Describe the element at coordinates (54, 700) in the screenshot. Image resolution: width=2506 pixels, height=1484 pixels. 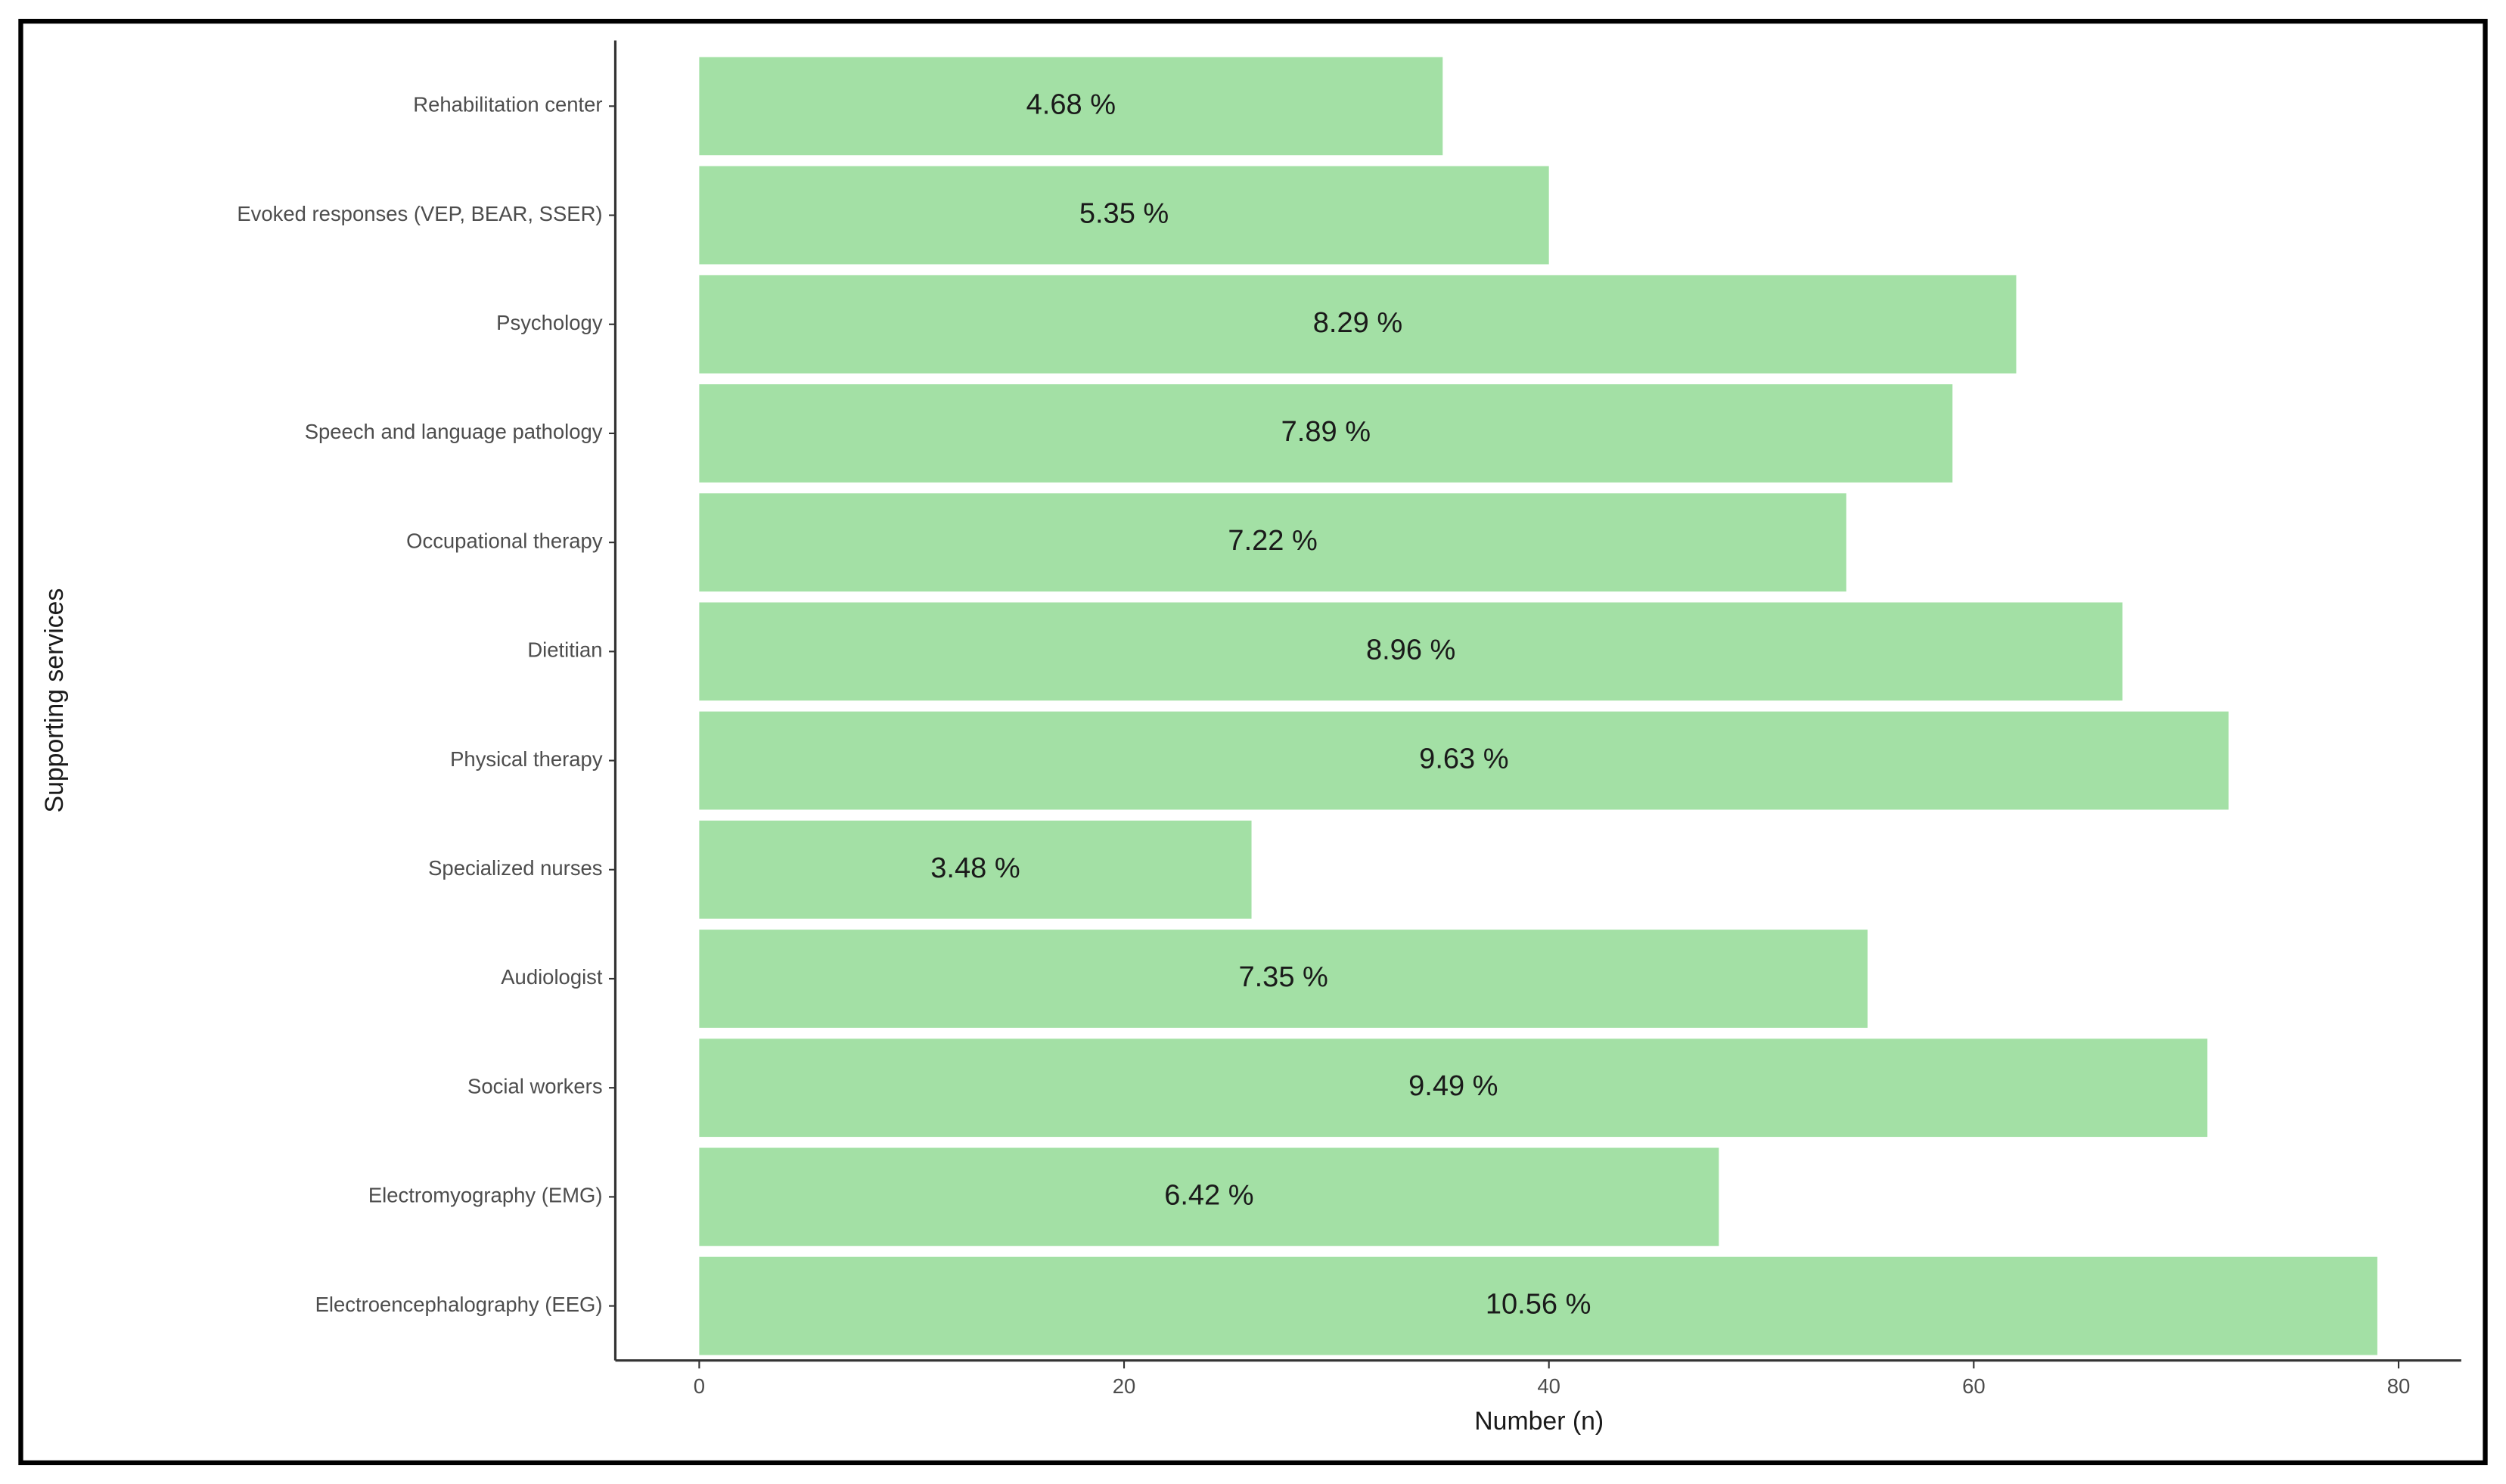
I see `y-axis-title: Supporting services` at that location.